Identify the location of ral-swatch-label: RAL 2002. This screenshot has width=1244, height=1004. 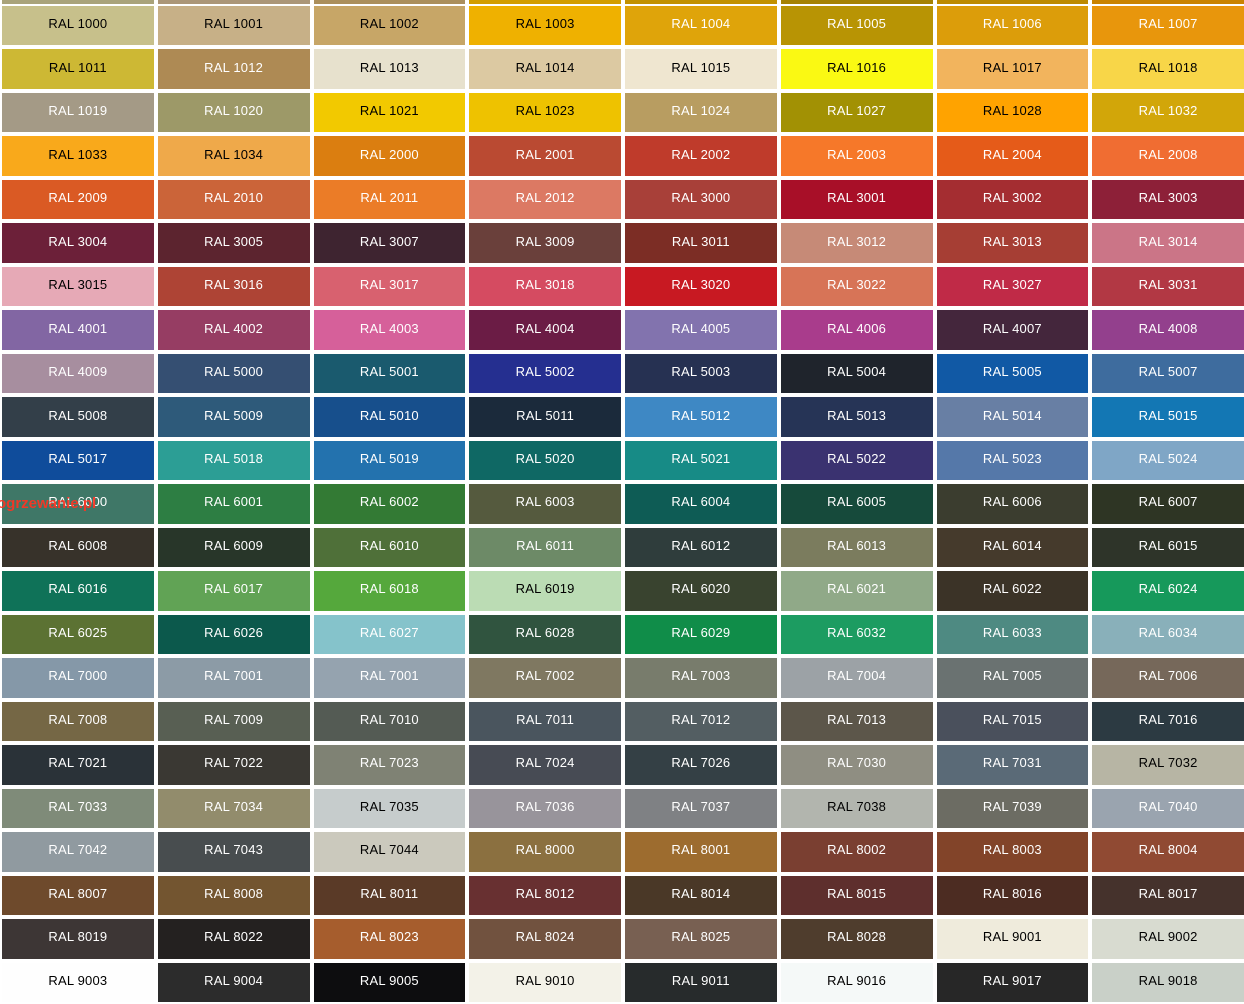
(701, 154).